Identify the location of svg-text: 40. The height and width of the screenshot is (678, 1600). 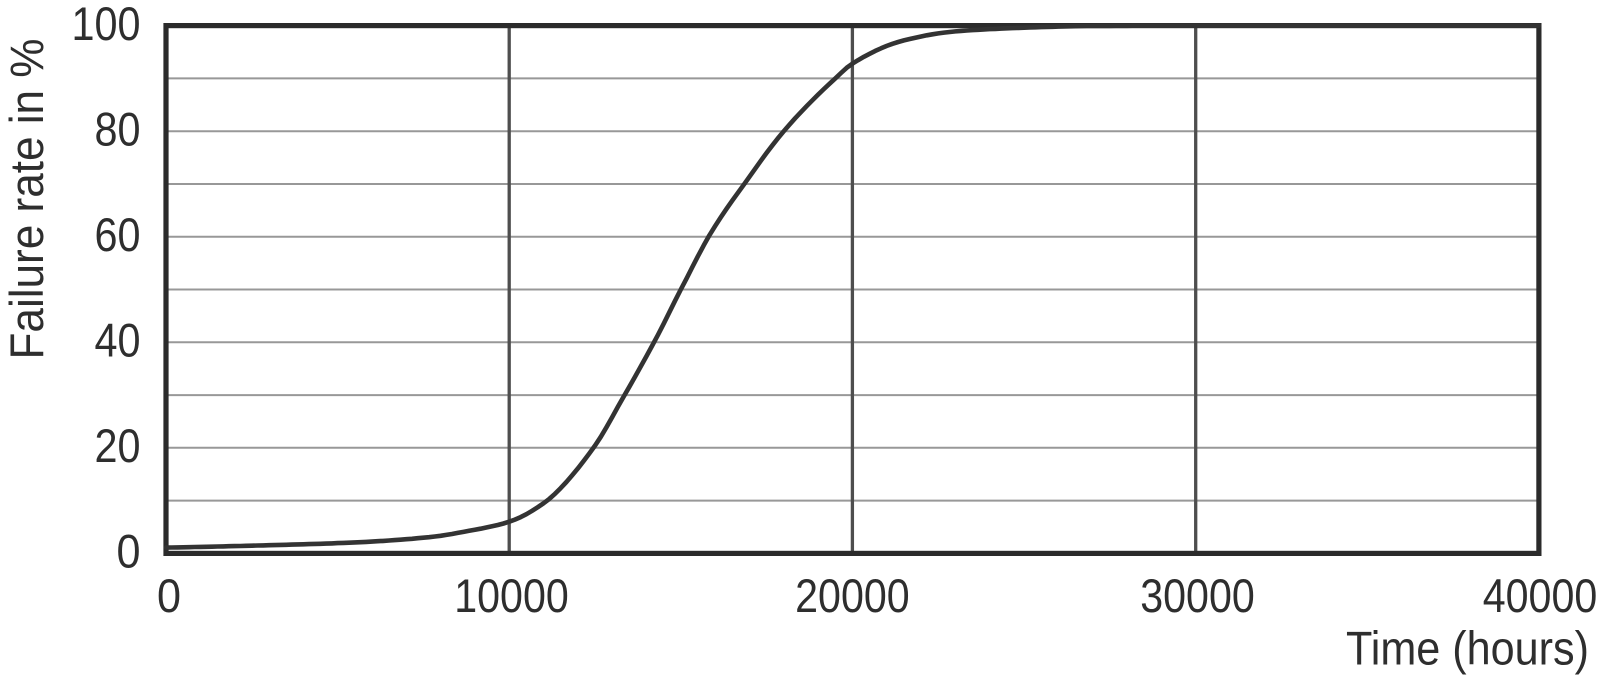
(118, 340).